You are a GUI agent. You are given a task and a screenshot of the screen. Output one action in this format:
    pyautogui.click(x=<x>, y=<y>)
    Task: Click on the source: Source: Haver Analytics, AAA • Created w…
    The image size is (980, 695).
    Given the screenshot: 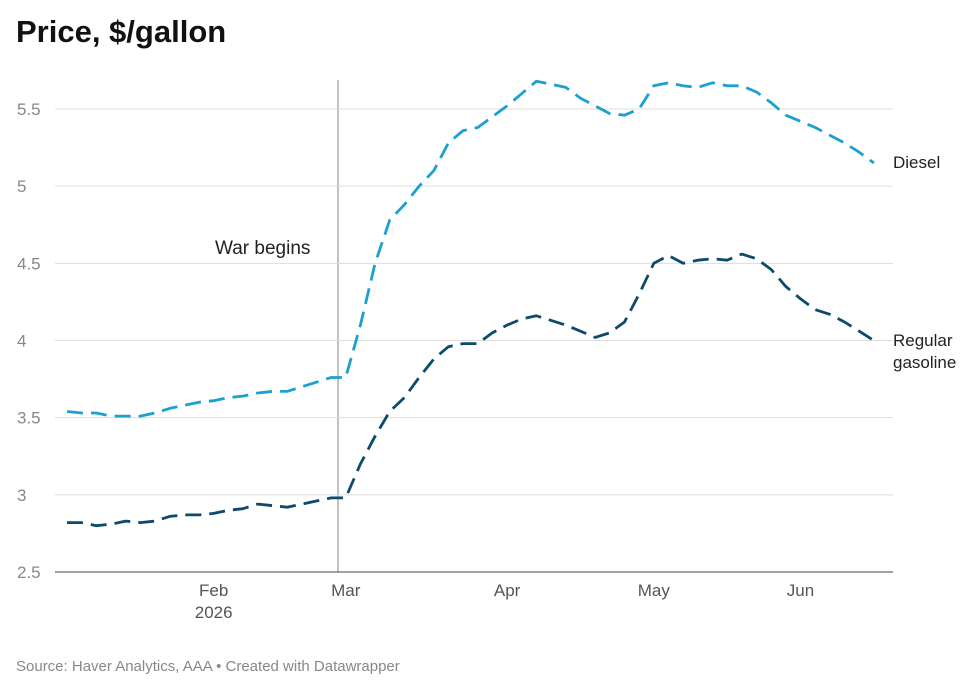 What is the action you would take?
    pyautogui.click(x=208, y=666)
    